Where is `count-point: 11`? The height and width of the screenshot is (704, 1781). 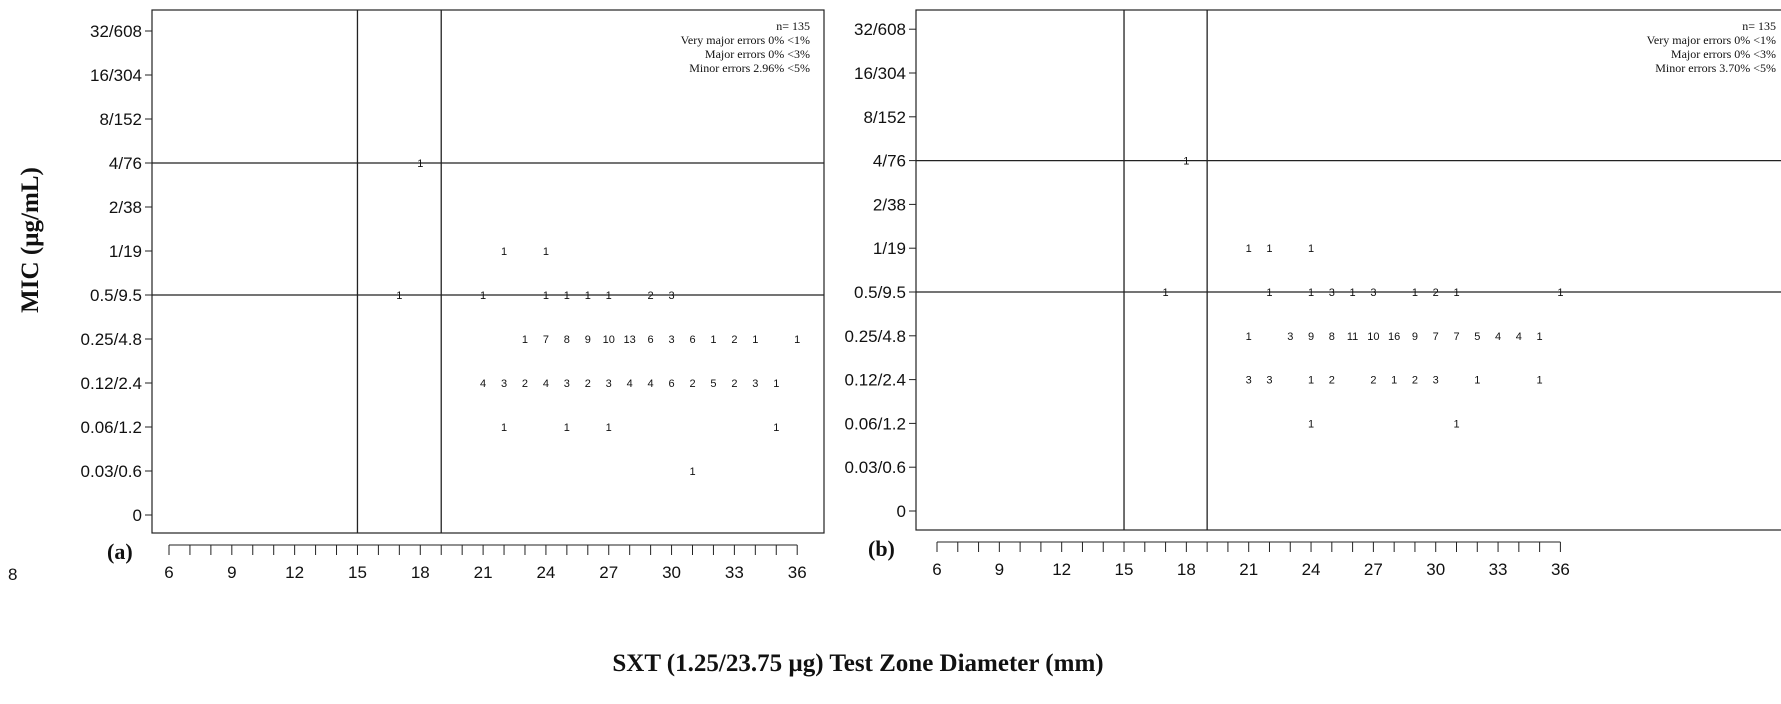 count-point: 11 is located at coordinates (1352, 337).